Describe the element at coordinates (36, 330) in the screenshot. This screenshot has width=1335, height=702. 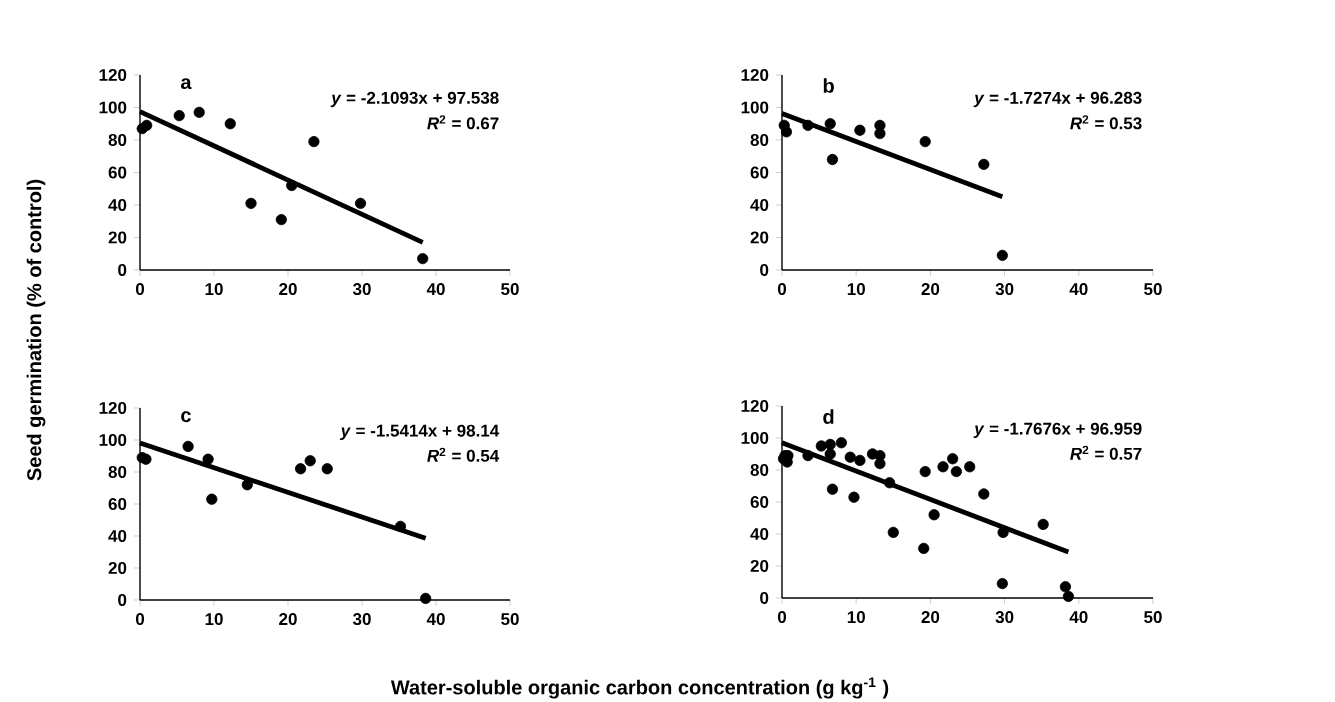
I see `y-axis-title: Seed germination (% of control)` at that location.